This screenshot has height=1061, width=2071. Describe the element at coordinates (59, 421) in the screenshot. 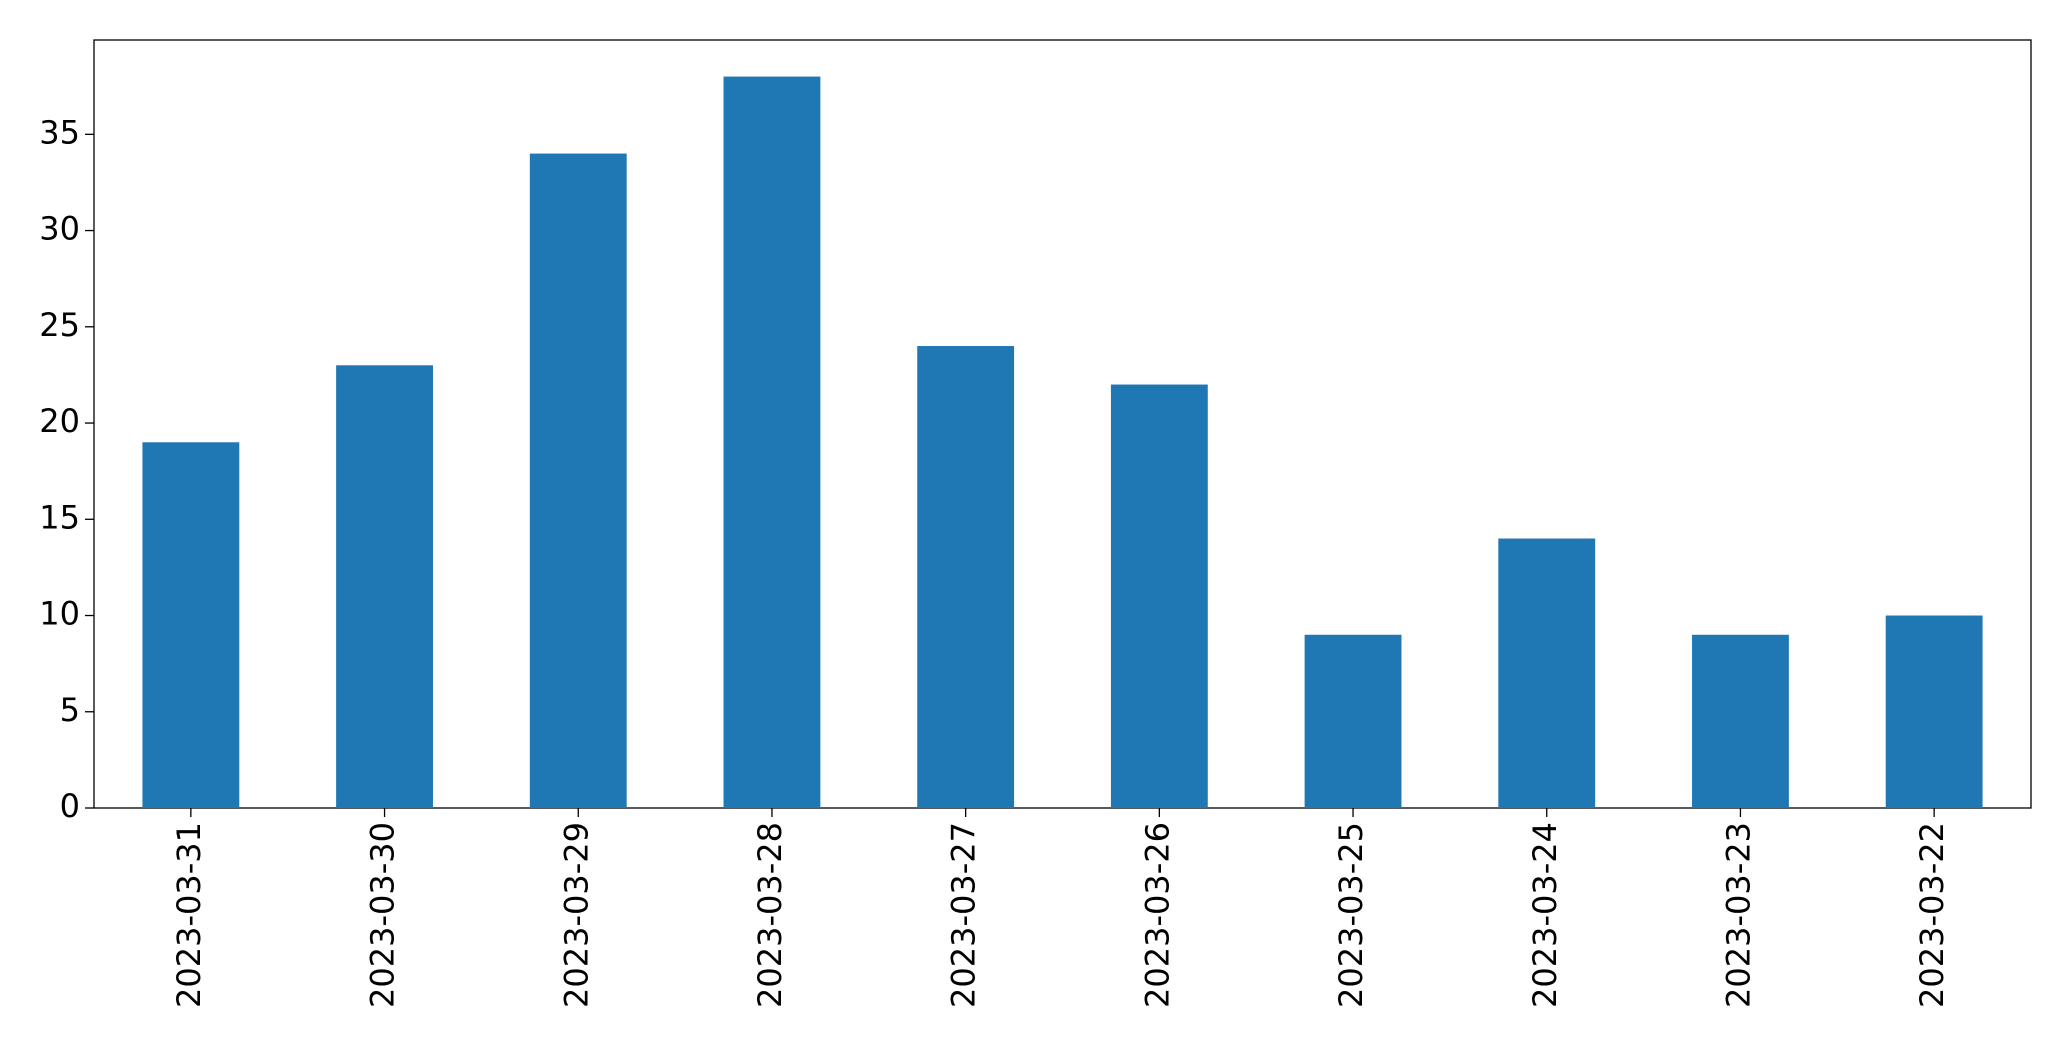

I see `y-tick-label: 20` at that location.